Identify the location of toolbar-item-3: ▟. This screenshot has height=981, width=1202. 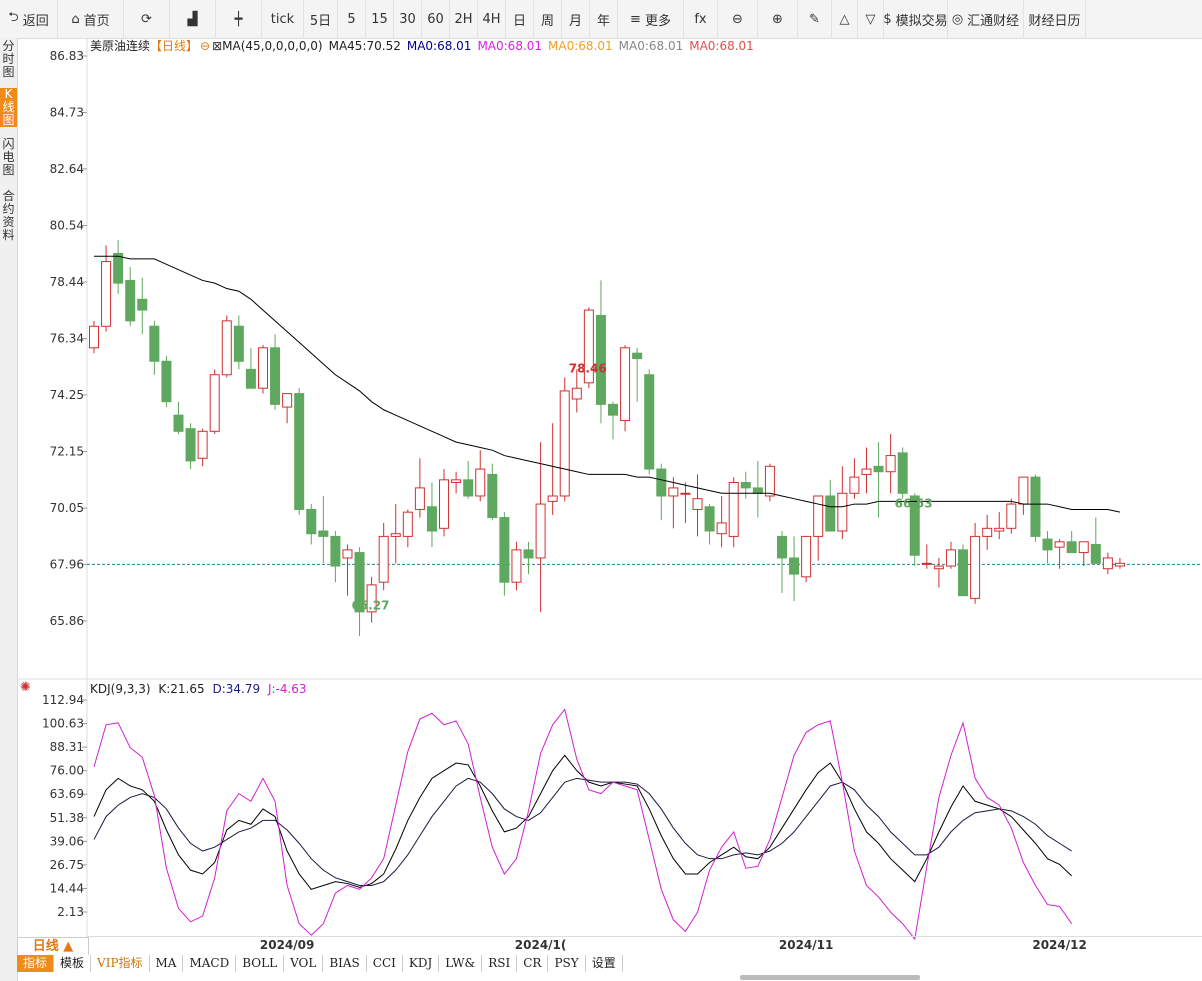
(193, 19).